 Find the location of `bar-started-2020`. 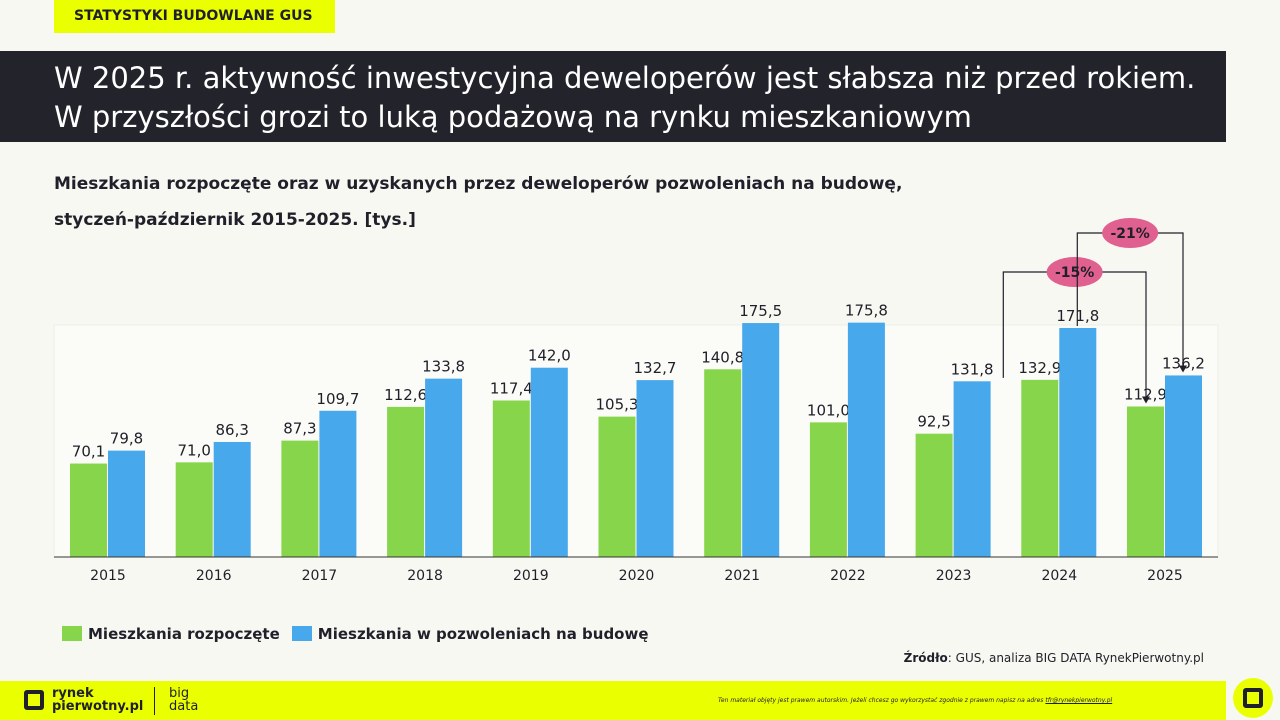

bar-started-2020 is located at coordinates (617, 486).